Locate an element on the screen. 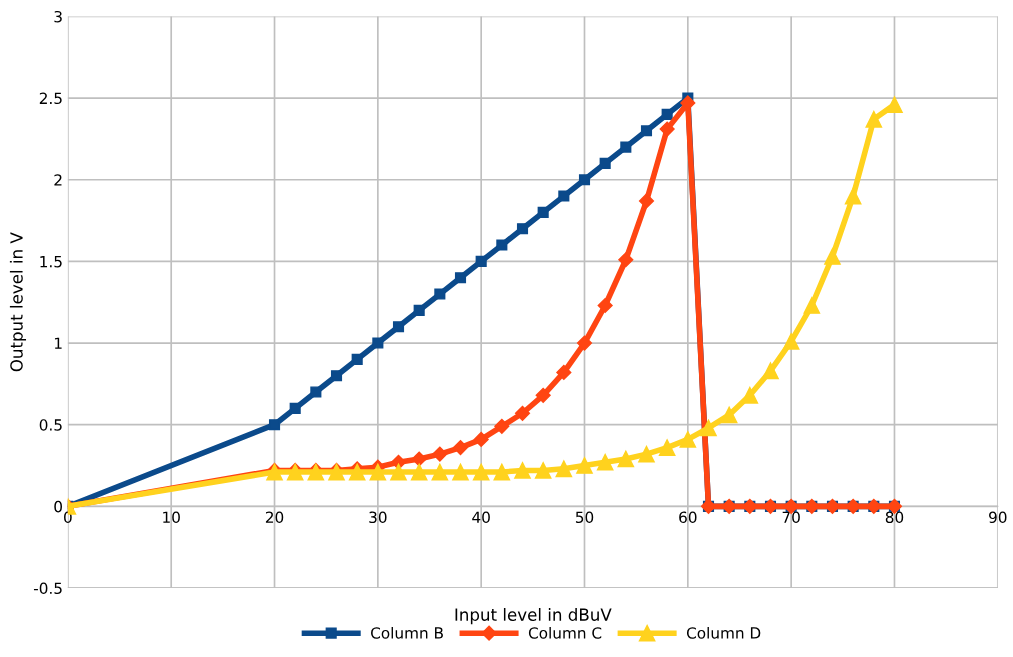  x-tick-label: 80 is located at coordinates (894, 517).